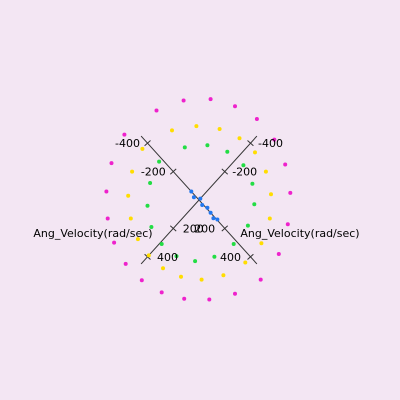 Image resolution: width=400 pixels, height=400 pixels. Describe the element at coordinates (193, 228) in the screenshot. I see `axis-2-tick-label: 200` at that location.